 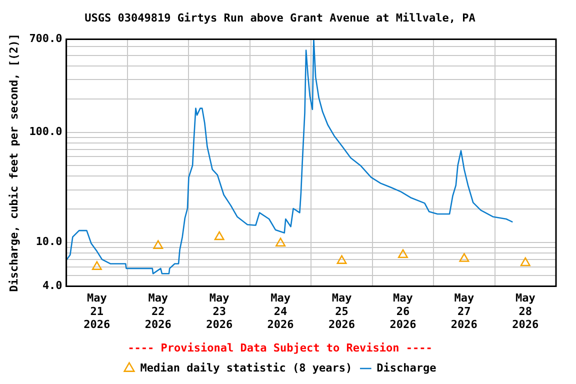 What do you see at coordinates (342, 312) in the screenshot?
I see `x-tick-label: May 25 2026` at bounding box center [342, 312].